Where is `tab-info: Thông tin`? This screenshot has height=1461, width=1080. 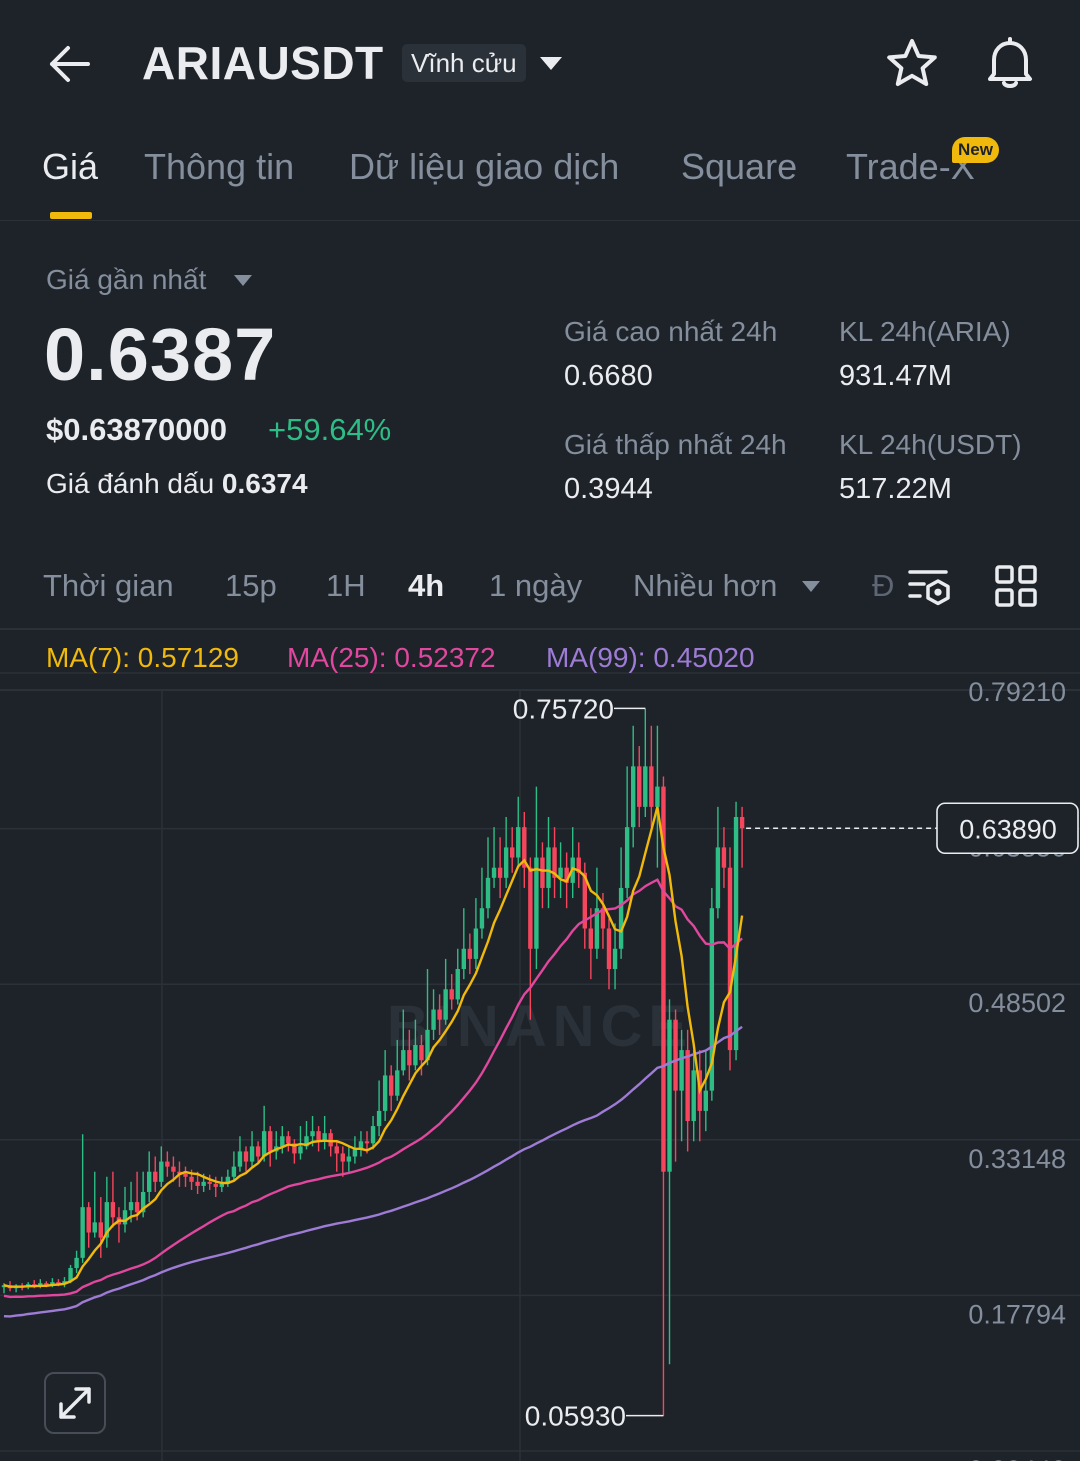 tab-info: Thông tin is located at coordinates (219, 166).